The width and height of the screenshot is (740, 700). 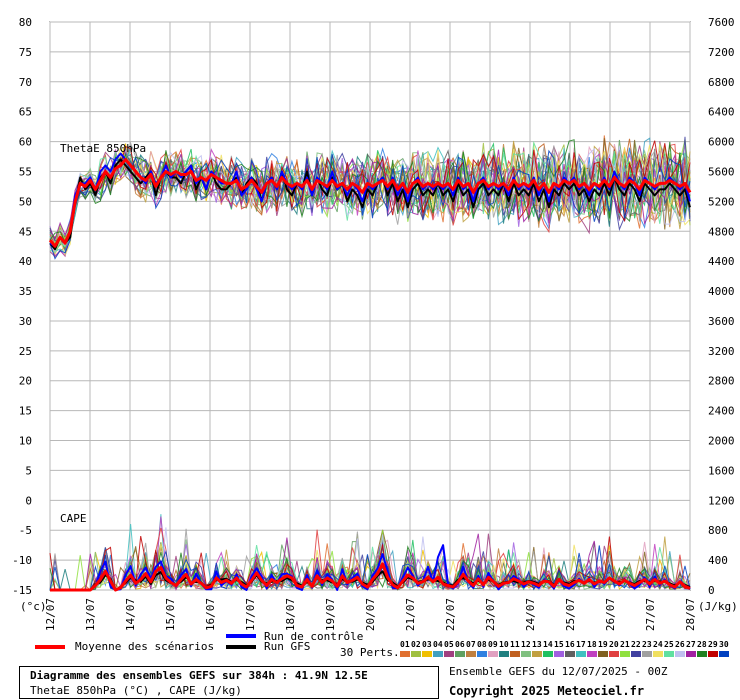 What do you see at coordinates (526, 644) in the screenshot?
I see `pert-number: 12` at bounding box center [526, 644].